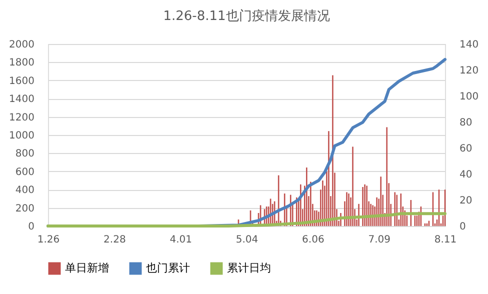 The height and width of the screenshot is (294, 488). Describe the element at coordinates (466, 201) in the screenshot. I see `y2-tick-label: 20` at that location.